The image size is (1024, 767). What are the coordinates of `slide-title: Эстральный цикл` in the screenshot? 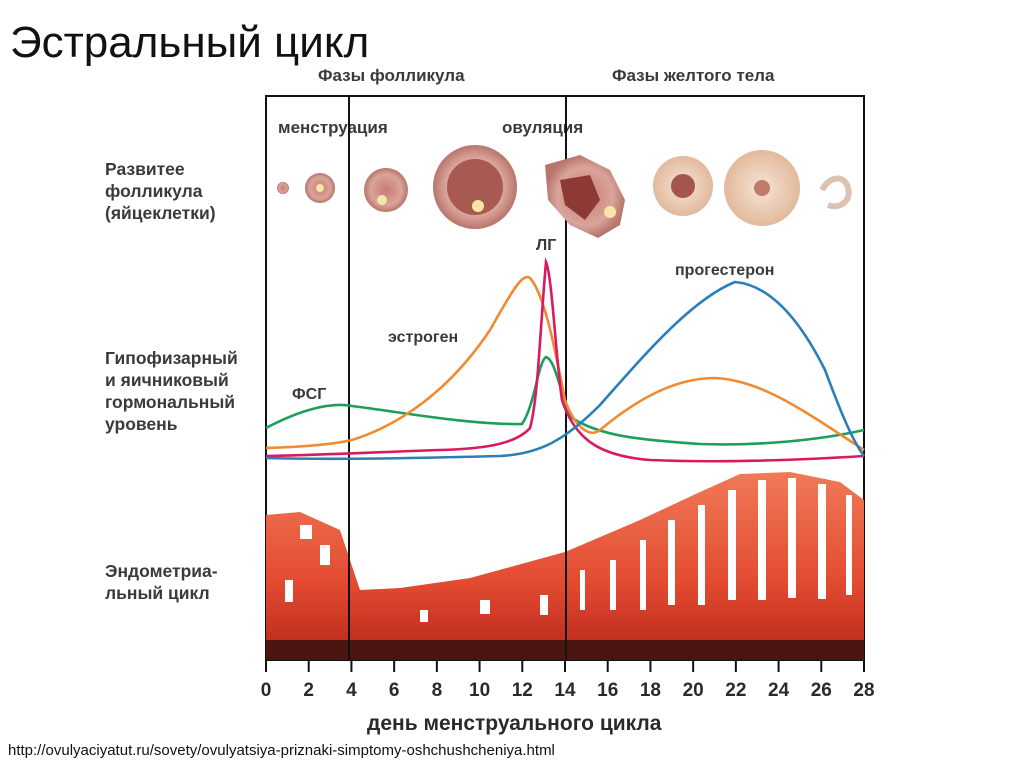 It's located at (190, 42).